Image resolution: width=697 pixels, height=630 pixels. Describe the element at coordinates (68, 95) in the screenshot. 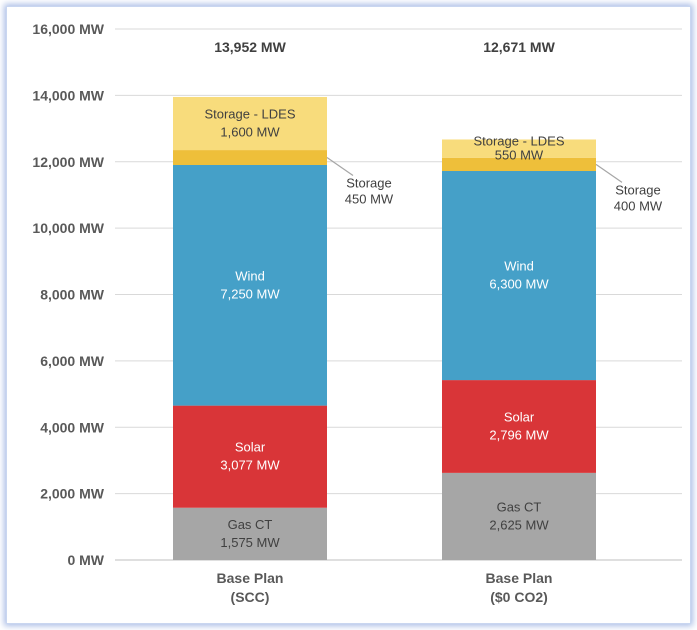

I see `y-tick-label: 14,000 MW` at that location.